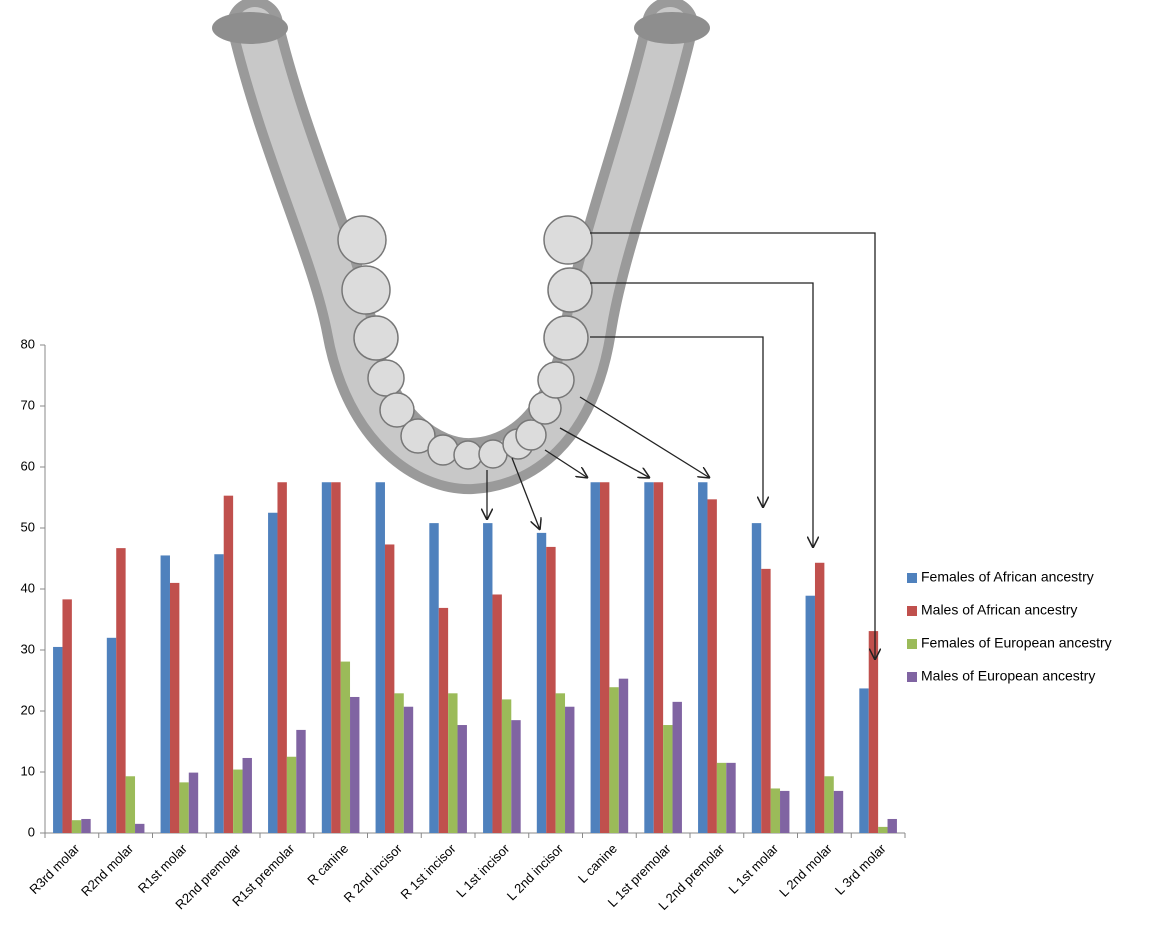  I want to click on x-tick-label: R1st molar, so click(163, 868).